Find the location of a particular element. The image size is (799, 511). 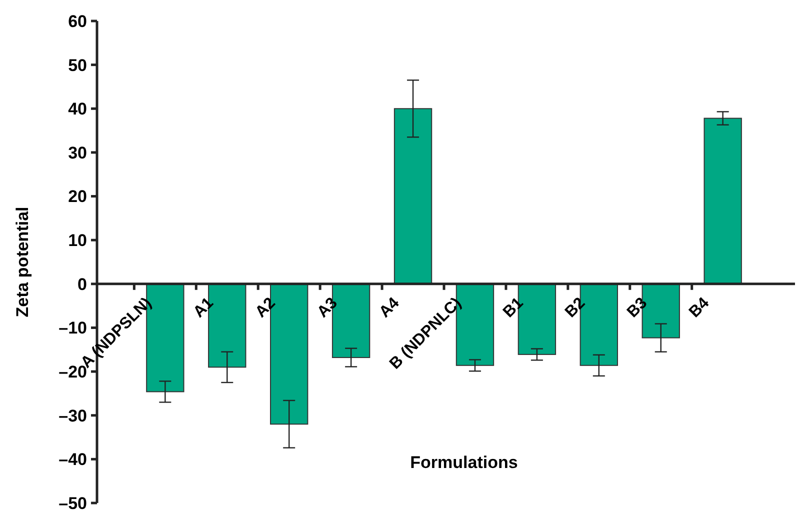

y-tick-label: 0 is located at coordinates (82, 284).